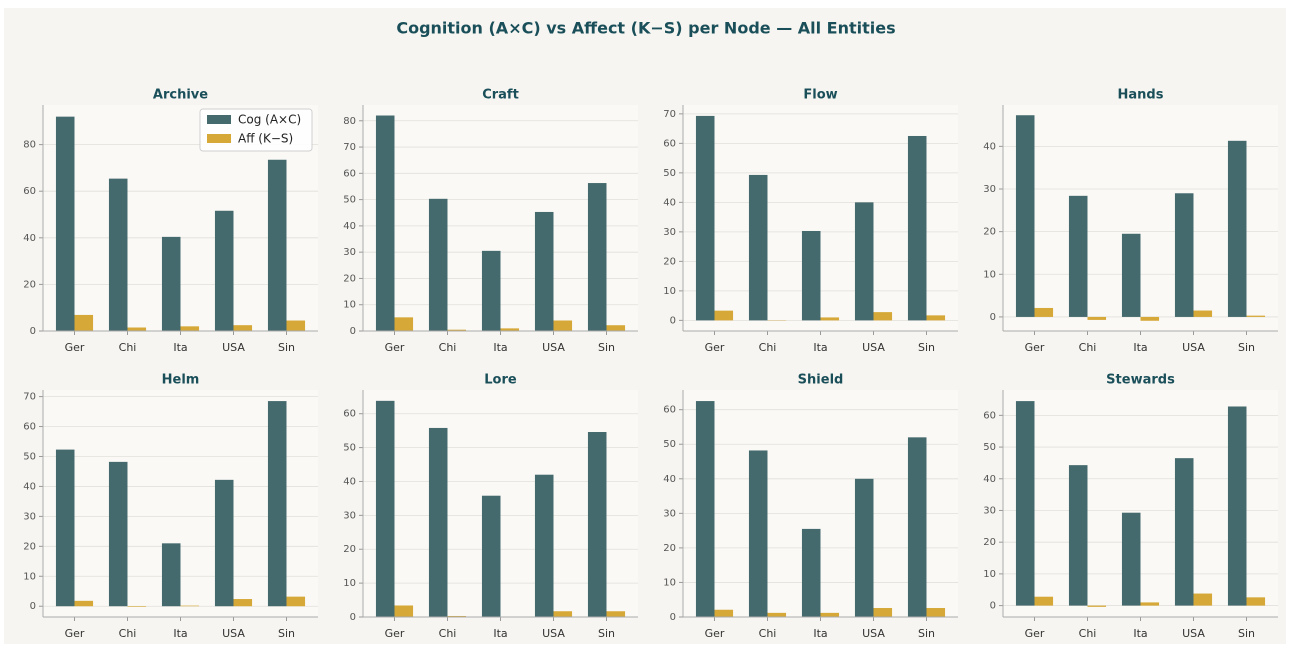 Image resolution: width=1290 pixels, height=648 pixels. Describe the element at coordinates (1140, 380) in the screenshot. I see `subplot-title: Stewards` at that location.